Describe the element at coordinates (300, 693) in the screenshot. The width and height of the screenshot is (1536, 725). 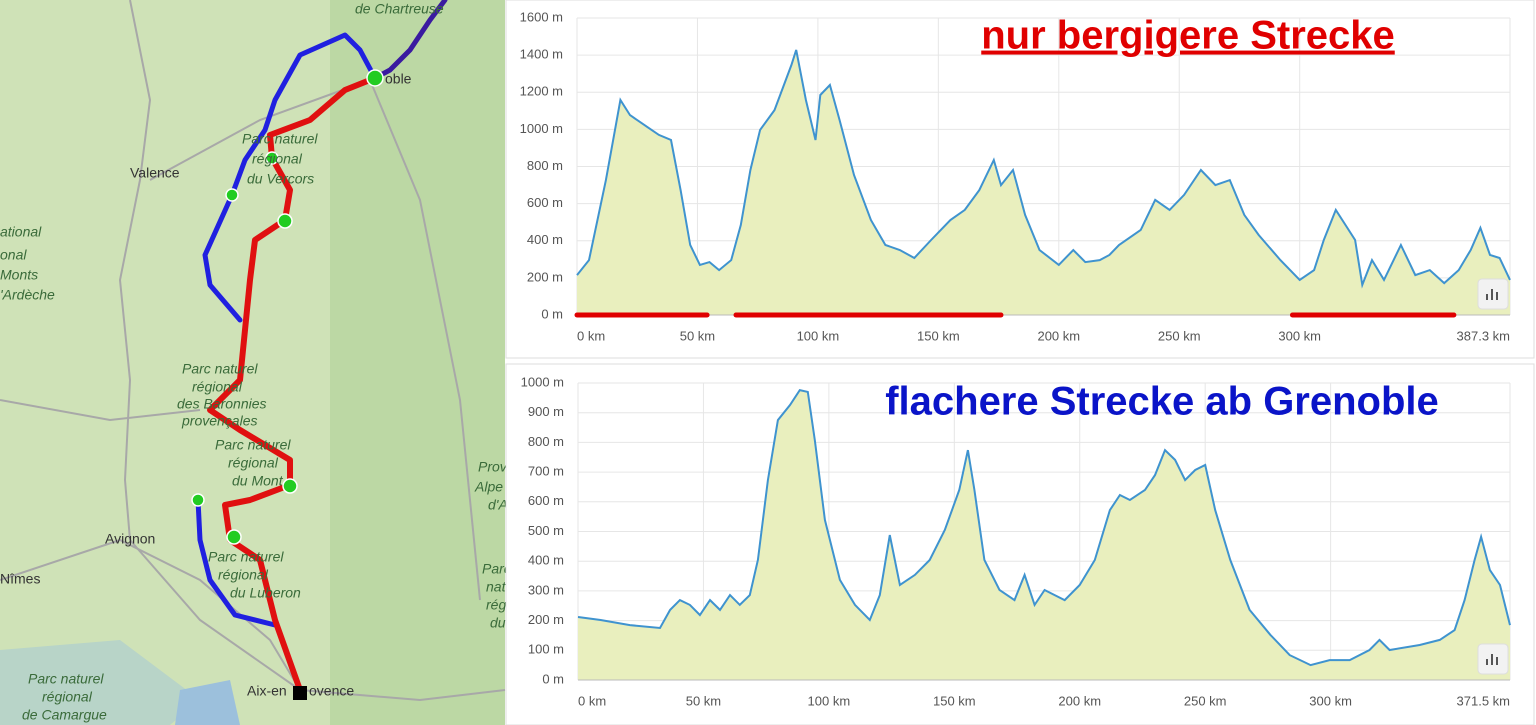
I see `finish-flag` at that location.